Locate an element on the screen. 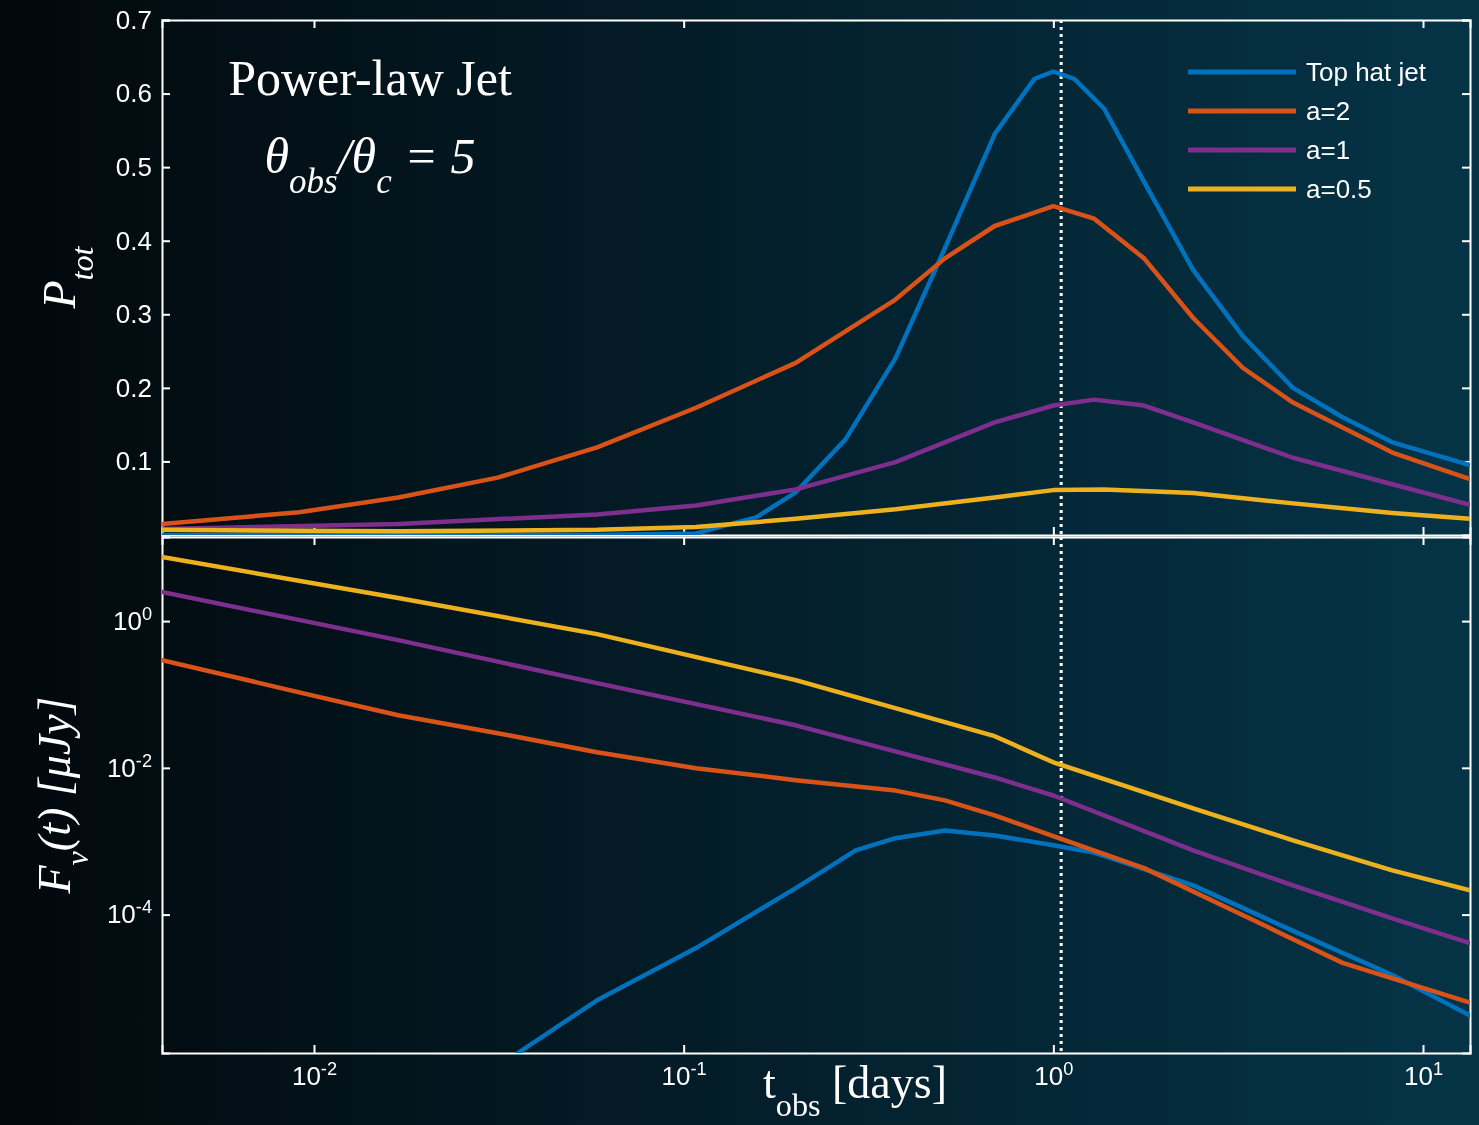 This screenshot has width=1479, height=1125. y-tick-label: 0.1 is located at coordinates (133, 461).